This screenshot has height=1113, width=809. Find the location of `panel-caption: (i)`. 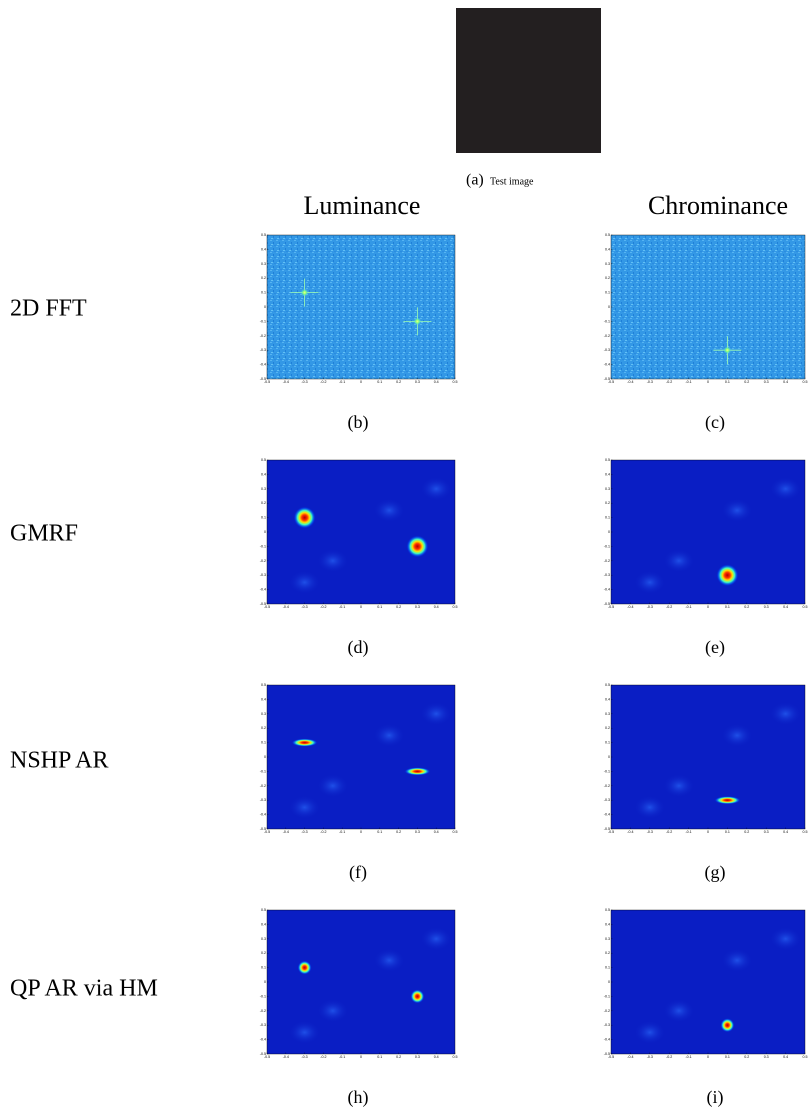

panel-caption: (i) is located at coordinates (715, 1097).